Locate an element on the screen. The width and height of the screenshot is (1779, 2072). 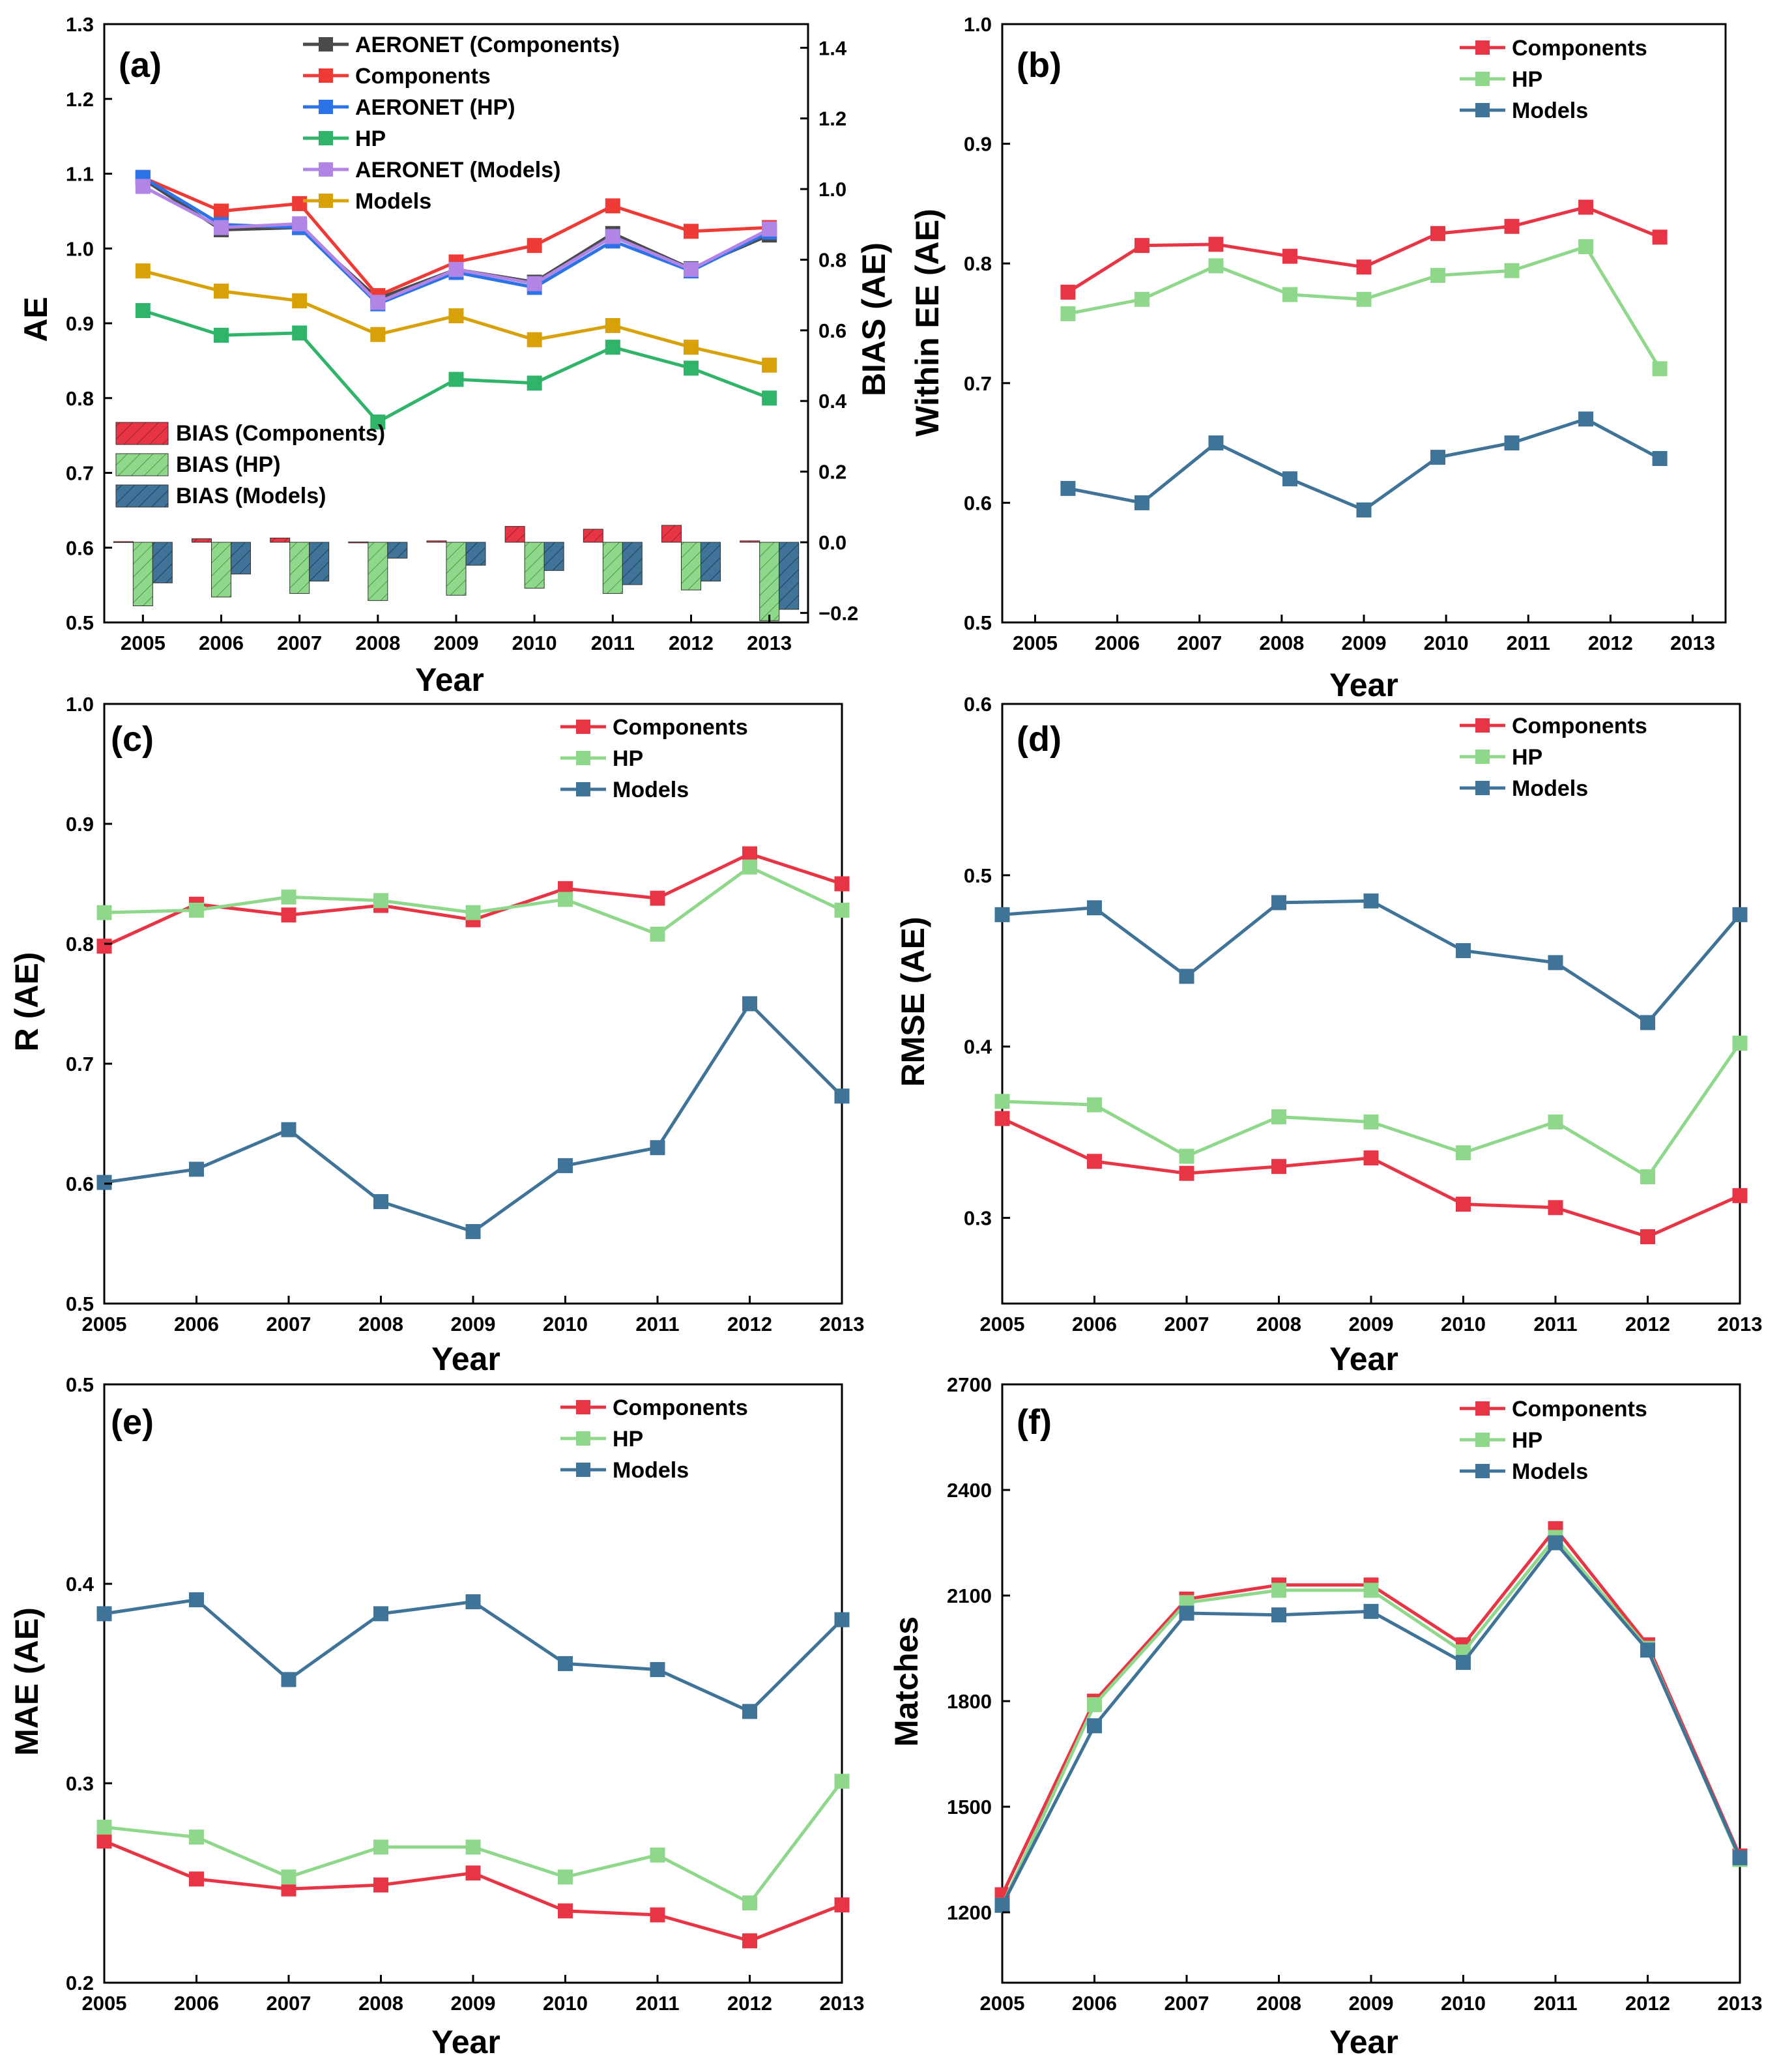
bias-bar-bias-hp-2009 is located at coordinates (456, 569).